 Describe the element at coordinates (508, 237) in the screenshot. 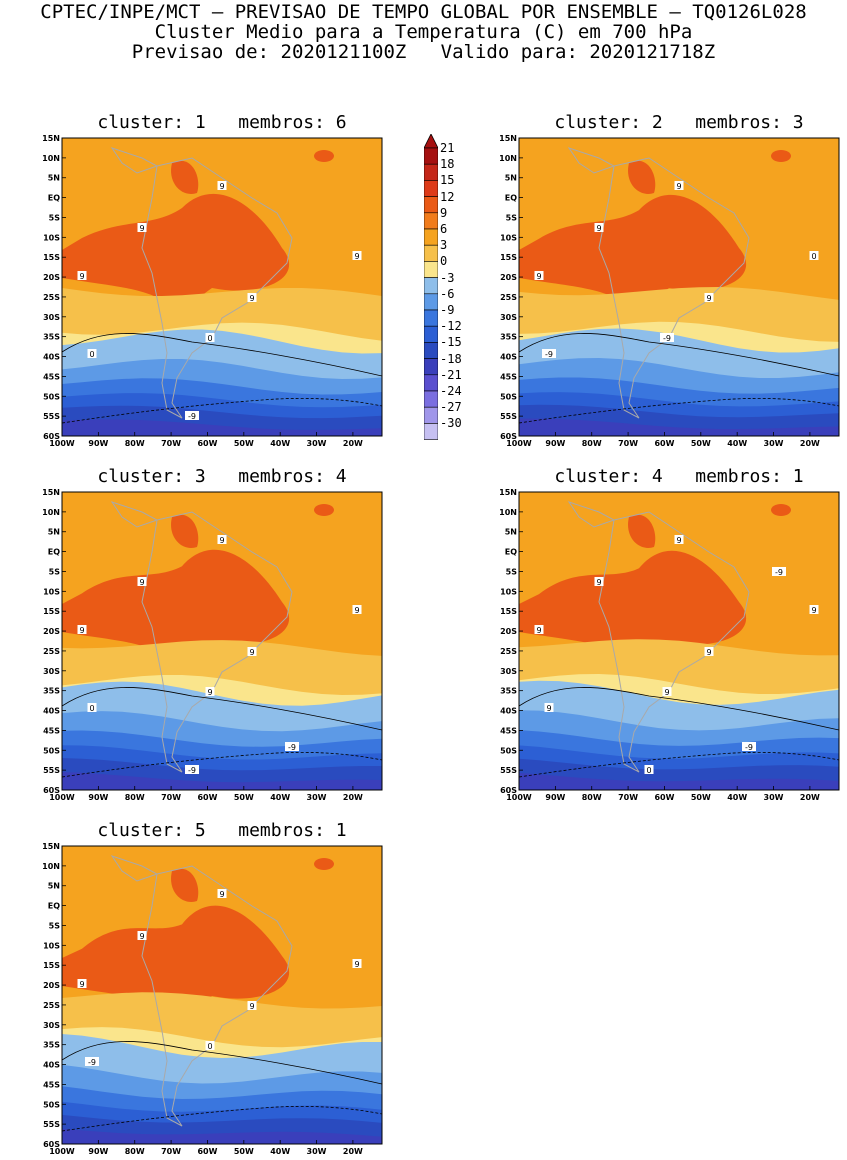

I see `lat-tick-label: 10S` at that location.